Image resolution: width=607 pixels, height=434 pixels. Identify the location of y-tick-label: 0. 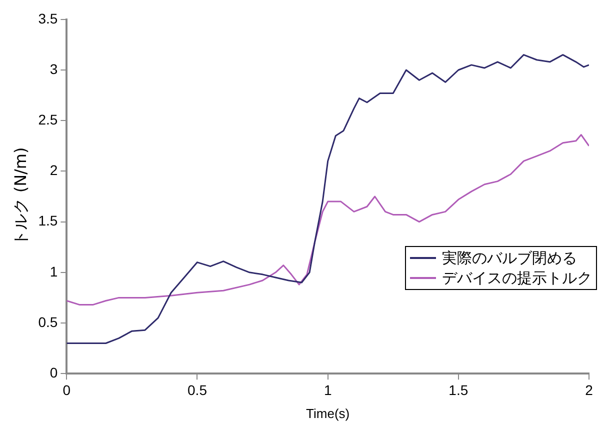
(54, 372).